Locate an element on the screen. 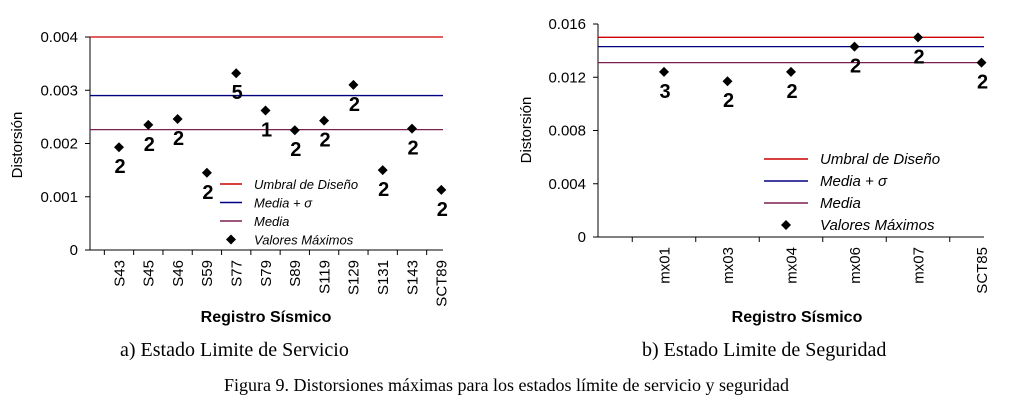 Image resolution: width=1013 pixels, height=418 pixels. x-category-label: S43 is located at coordinates (119, 273).